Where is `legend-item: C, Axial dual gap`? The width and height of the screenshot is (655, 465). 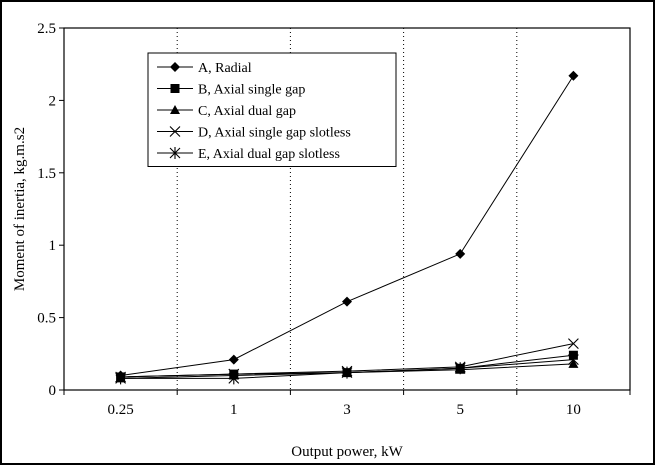
legend-item: C, Axial dual gap is located at coordinates (226, 111).